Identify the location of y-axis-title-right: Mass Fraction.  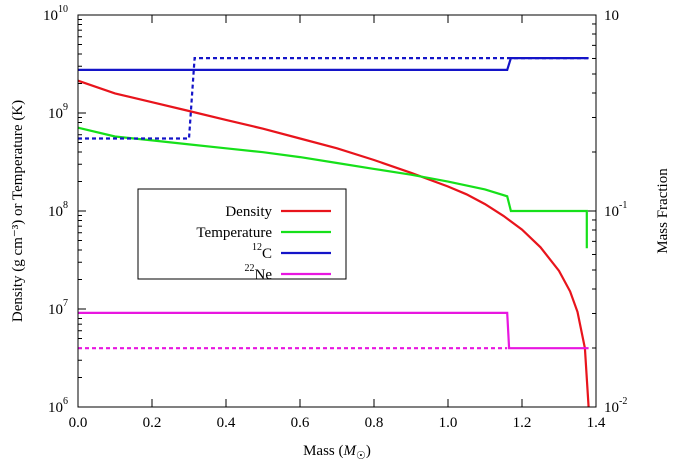
(663, 211).